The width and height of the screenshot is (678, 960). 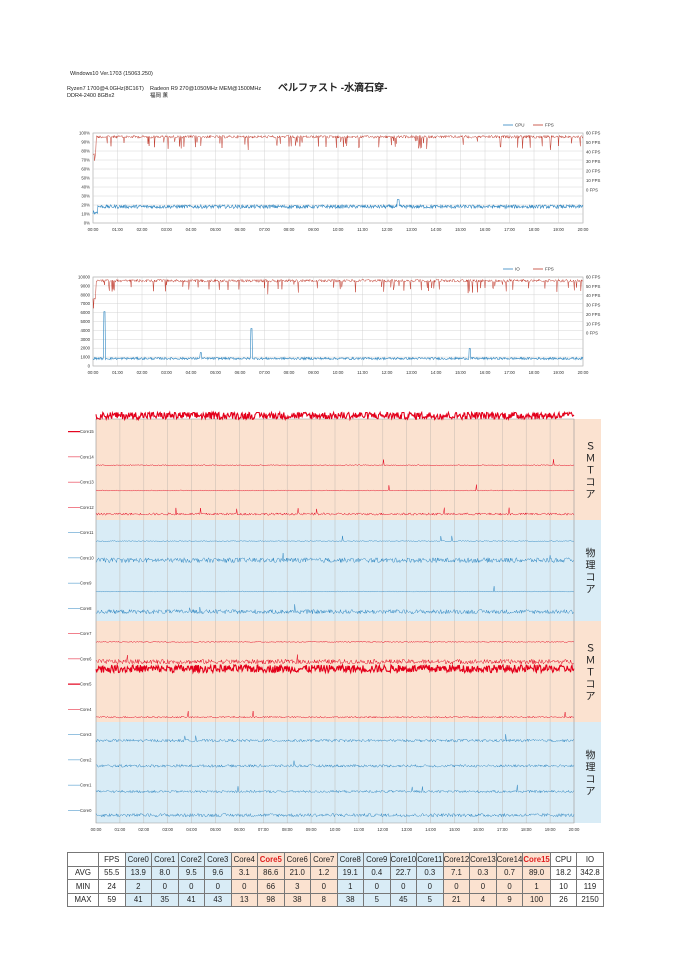 What do you see at coordinates (297, 899) in the screenshot?
I see `stats-cell: 38` at bounding box center [297, 899].